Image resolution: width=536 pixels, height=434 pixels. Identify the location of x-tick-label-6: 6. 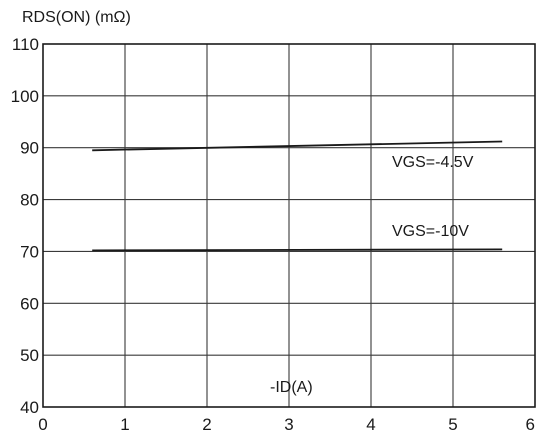
(530, 424).